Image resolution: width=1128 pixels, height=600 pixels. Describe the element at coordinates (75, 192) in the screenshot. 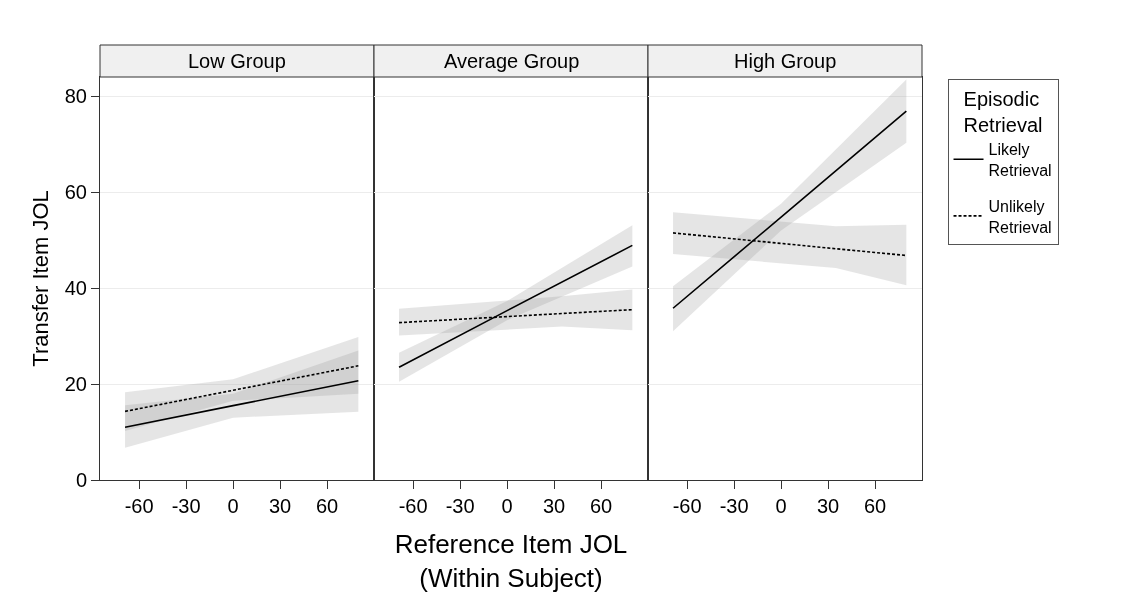

I see `y-tick-label: 60` at that location.